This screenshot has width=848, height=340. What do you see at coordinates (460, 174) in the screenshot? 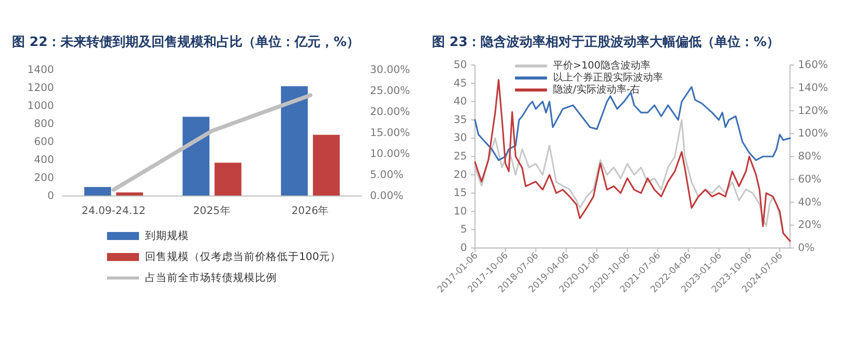
I see `y-tick-label: 20` at bounding box center [460, 174].